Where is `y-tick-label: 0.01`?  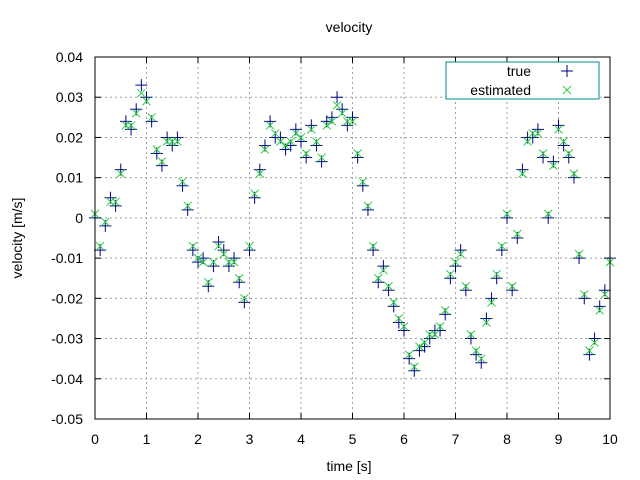 y-tick-label: 0.01 is located at coordinates (69, 178).